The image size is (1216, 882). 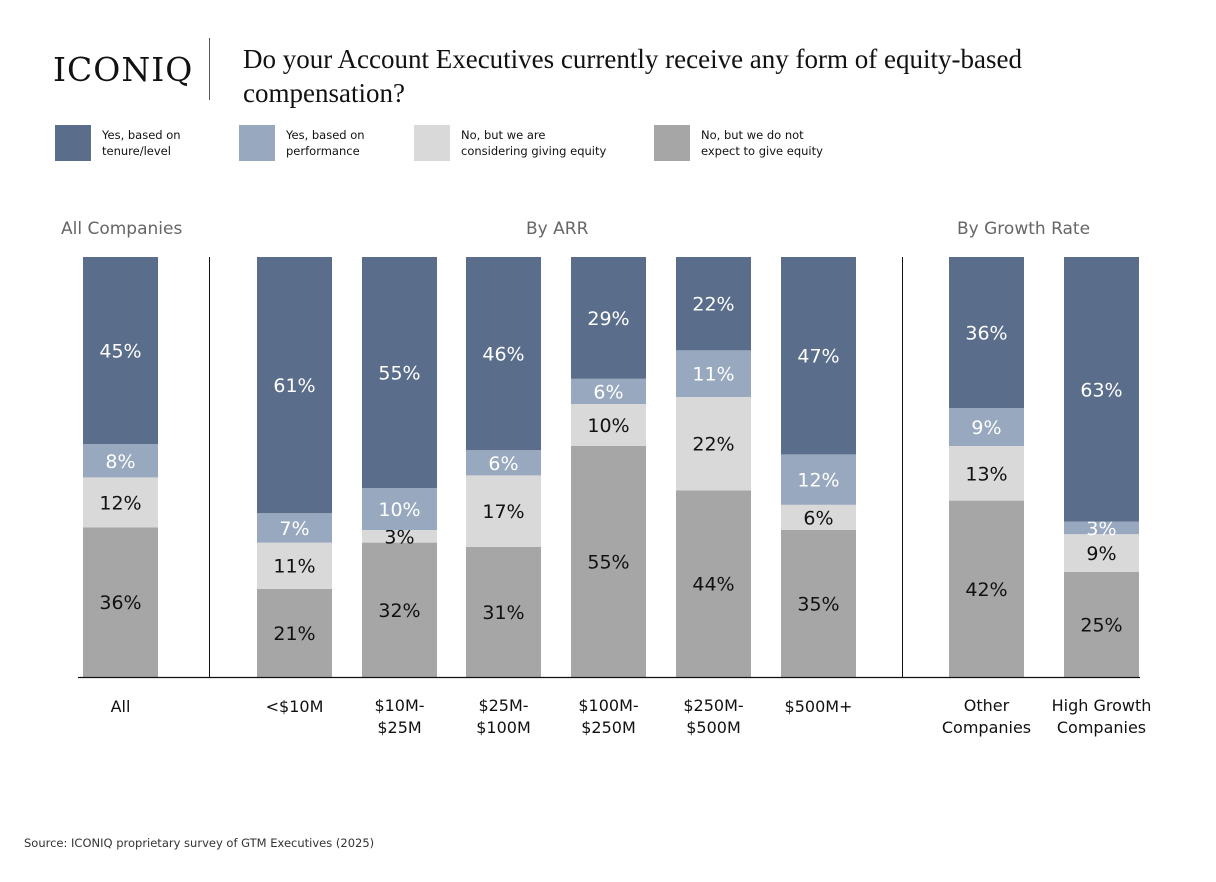 I want to click on data-label: 7%, so click(x=294, y=529).